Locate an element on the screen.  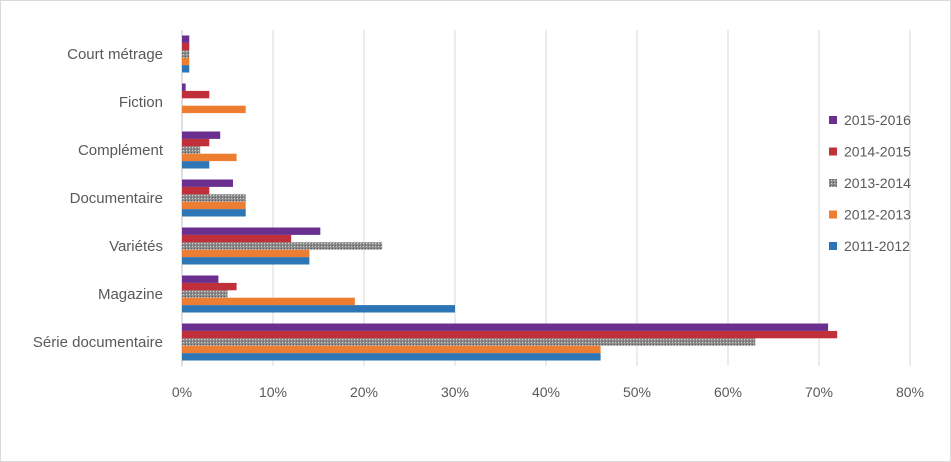
category-label: Complément is located at coordinates (121, 150).